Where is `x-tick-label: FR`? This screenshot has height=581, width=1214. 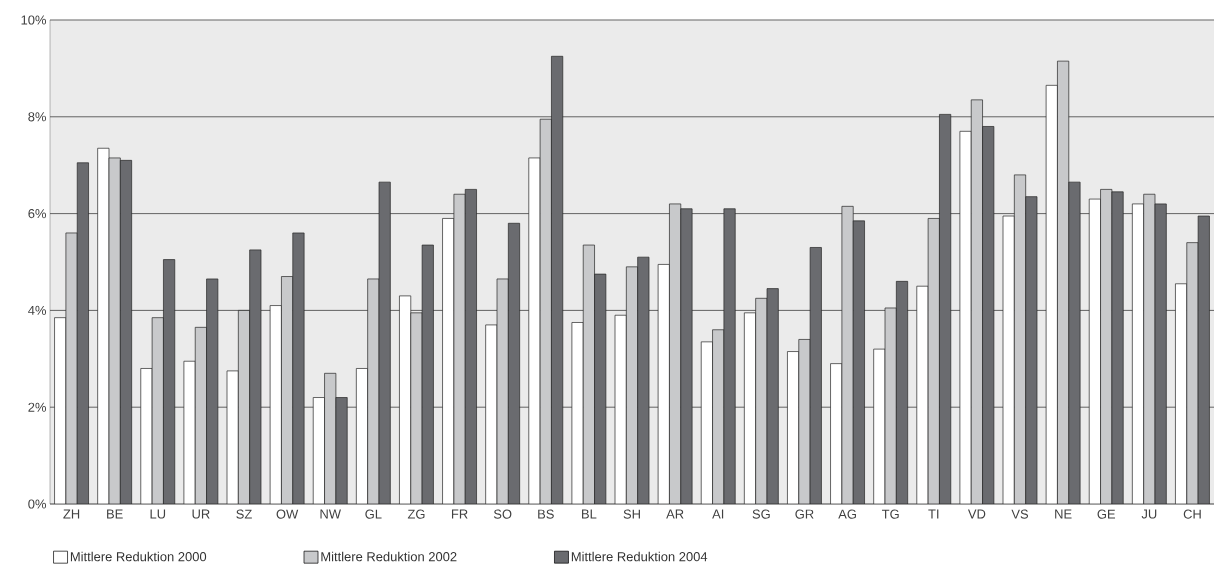
x-tick-label: FR is located at coordinates (459, 514).